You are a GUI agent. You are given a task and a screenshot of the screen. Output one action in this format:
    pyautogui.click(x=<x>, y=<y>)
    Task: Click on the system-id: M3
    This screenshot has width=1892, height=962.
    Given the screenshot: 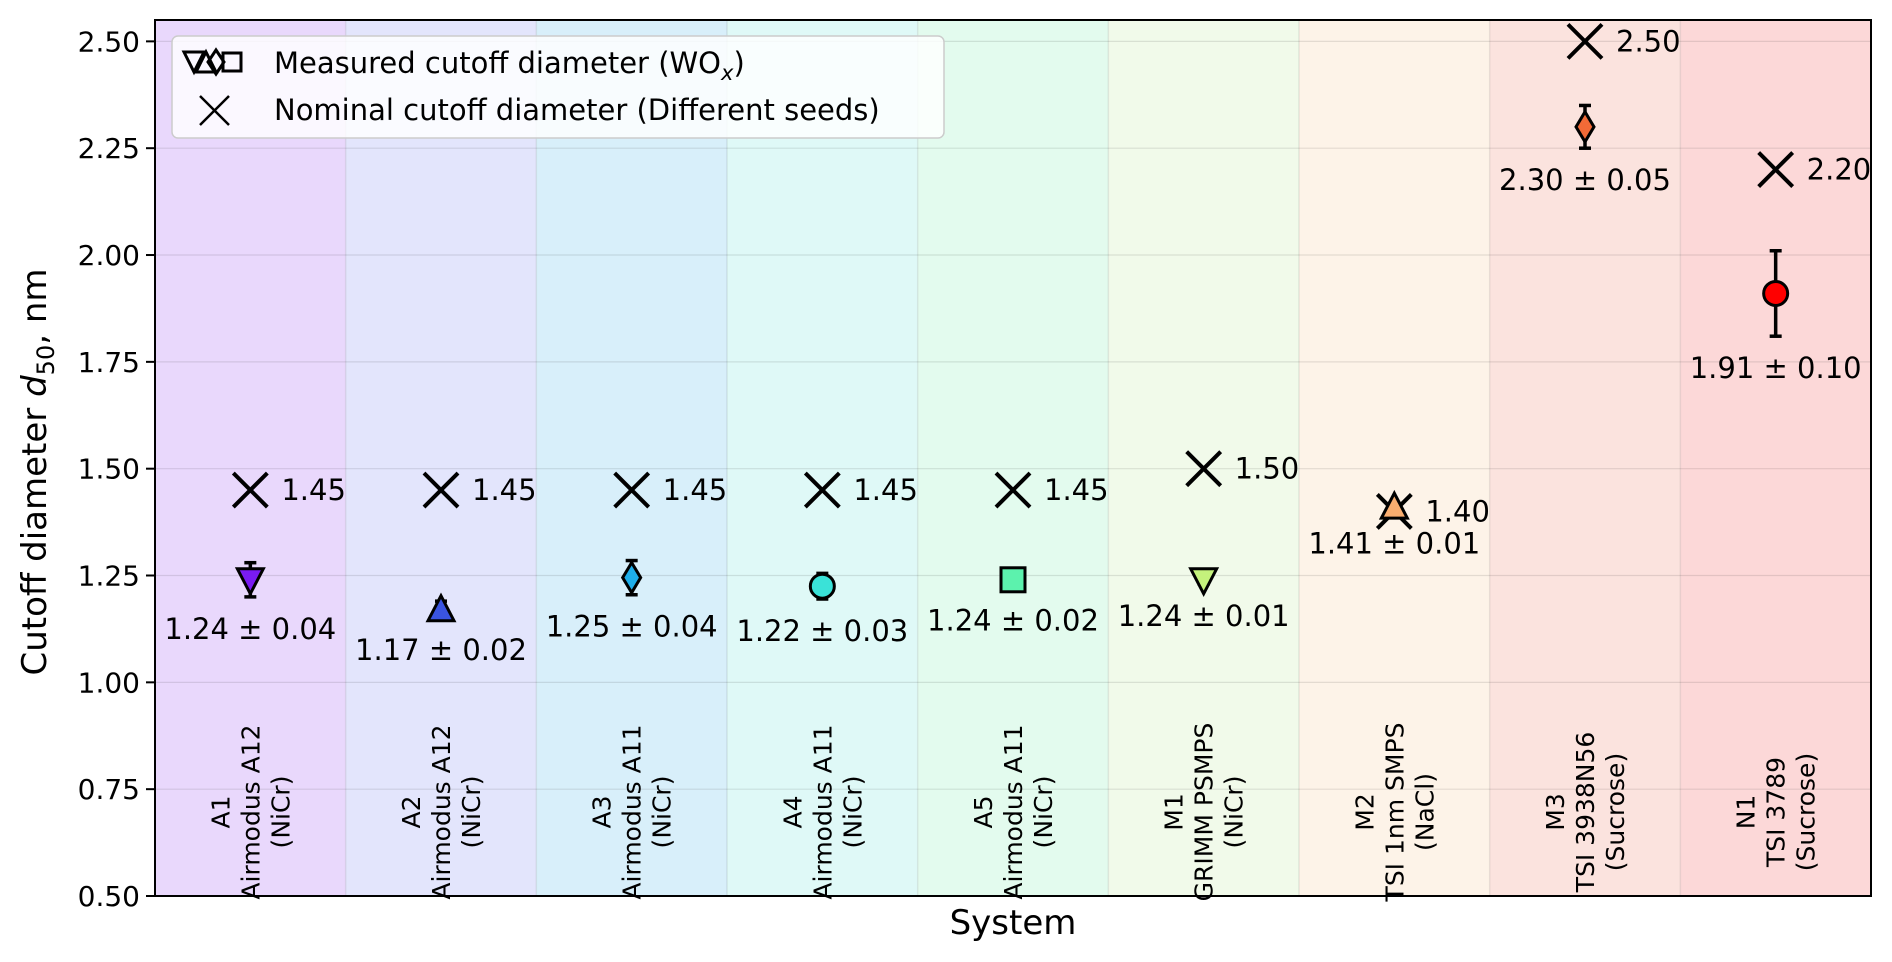 What is the action you would take?
    pyautogui.click(x=1555, y=811)
    